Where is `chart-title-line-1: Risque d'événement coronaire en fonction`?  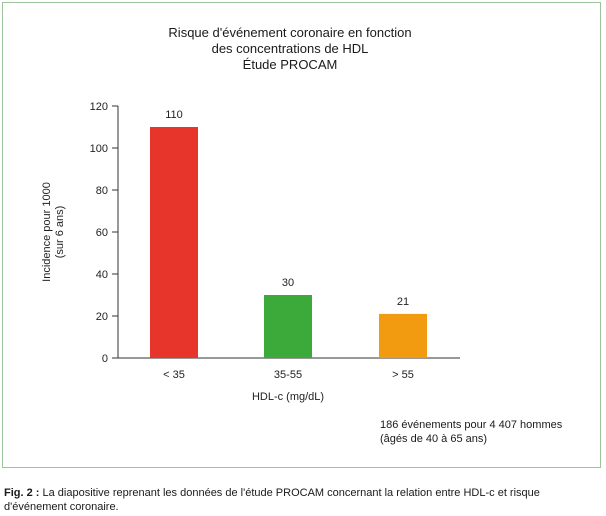 chart-title-line-1: Risque d'événement coronaire en fonction is located at coordinates (290, 32).